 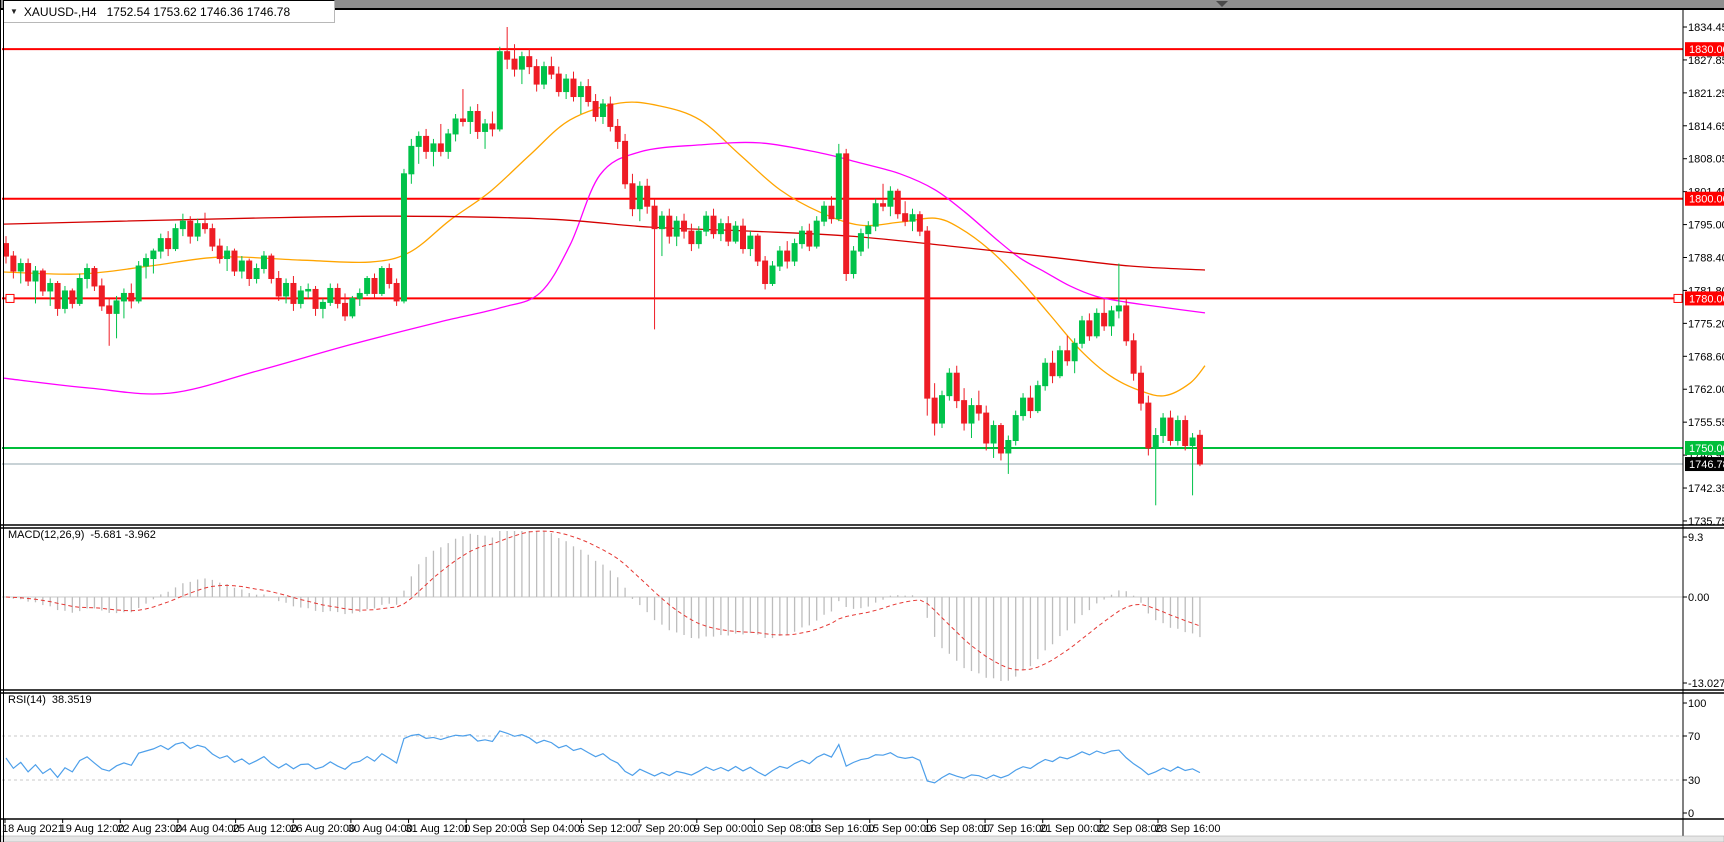 I want to click on price-line-box-label: 1780.00, so click(x=1706, y=299).